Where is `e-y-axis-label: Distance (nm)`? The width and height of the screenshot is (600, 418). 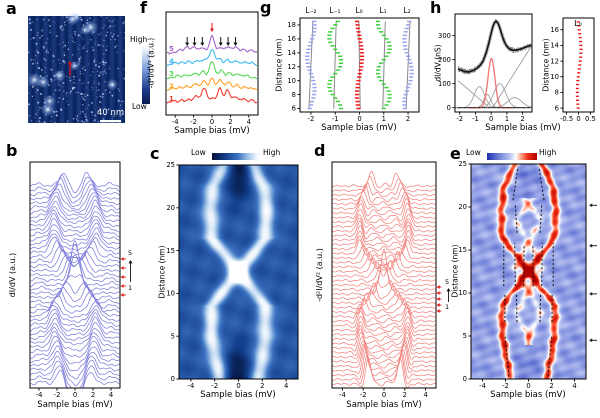
e-y-axis-label: Distance (nm) is located at coordinates (455, 271).